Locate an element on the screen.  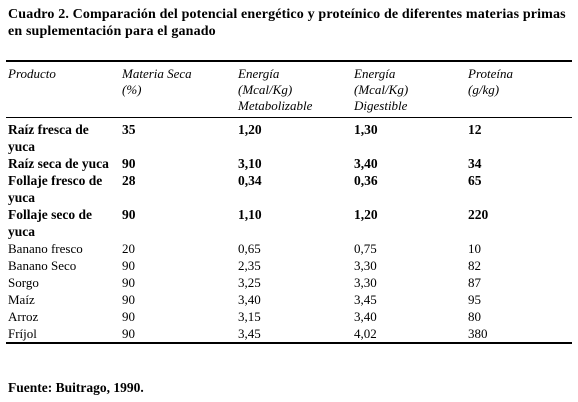
table-row: Arroz 90 3,15 3,40 80 is located at coordinates (289, 316).